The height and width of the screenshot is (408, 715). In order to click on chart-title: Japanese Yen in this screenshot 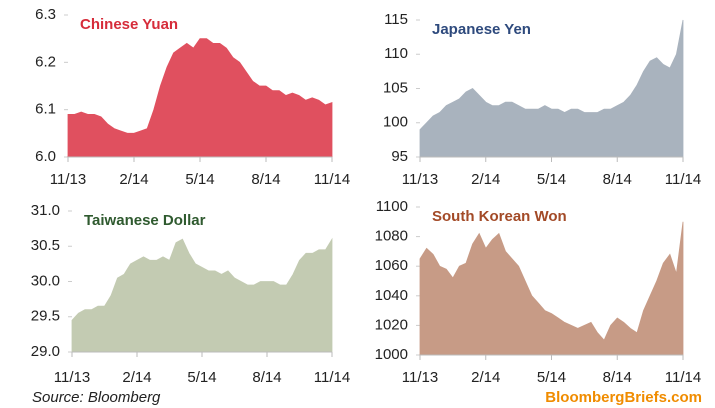, I will do `click(481, 29)`.